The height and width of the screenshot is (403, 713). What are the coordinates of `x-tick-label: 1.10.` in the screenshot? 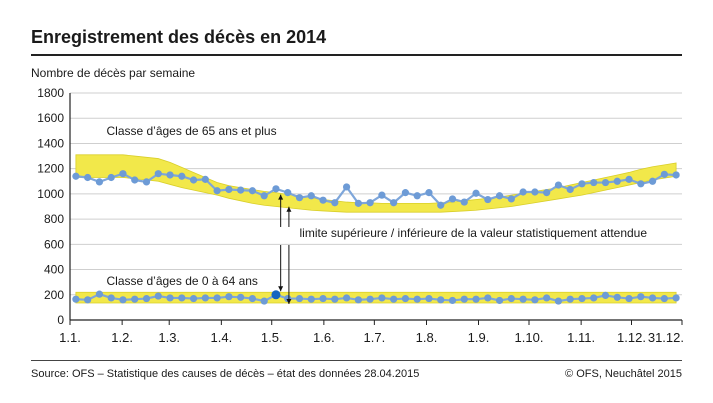 It's located at (529, 337).